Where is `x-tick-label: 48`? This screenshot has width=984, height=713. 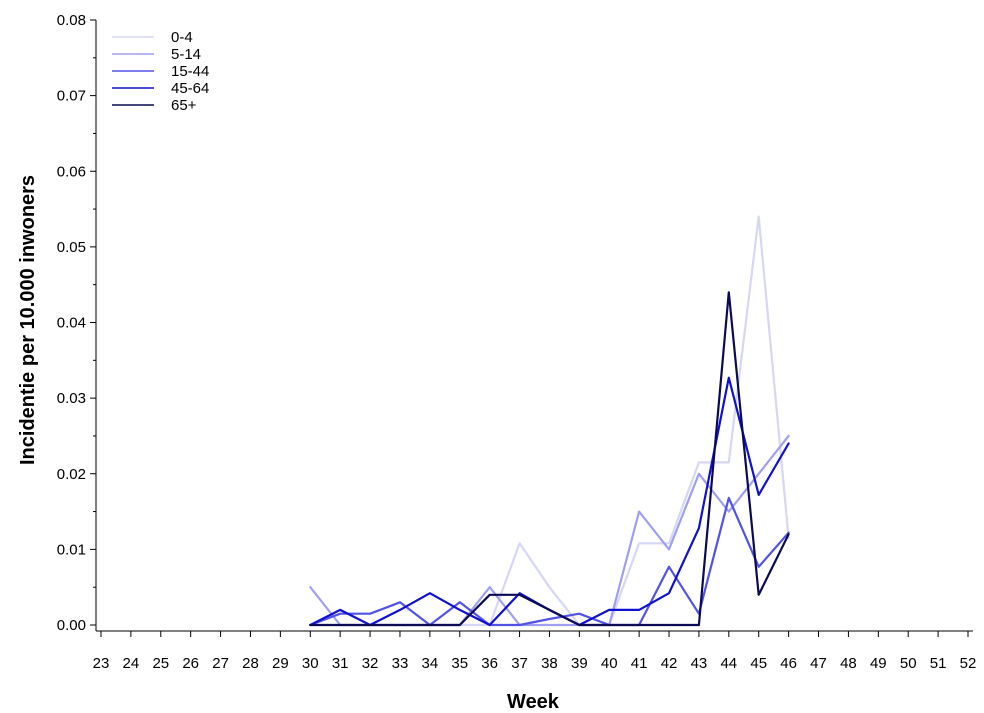 x-tick-label: 48 is located at coordinates (848, 663).